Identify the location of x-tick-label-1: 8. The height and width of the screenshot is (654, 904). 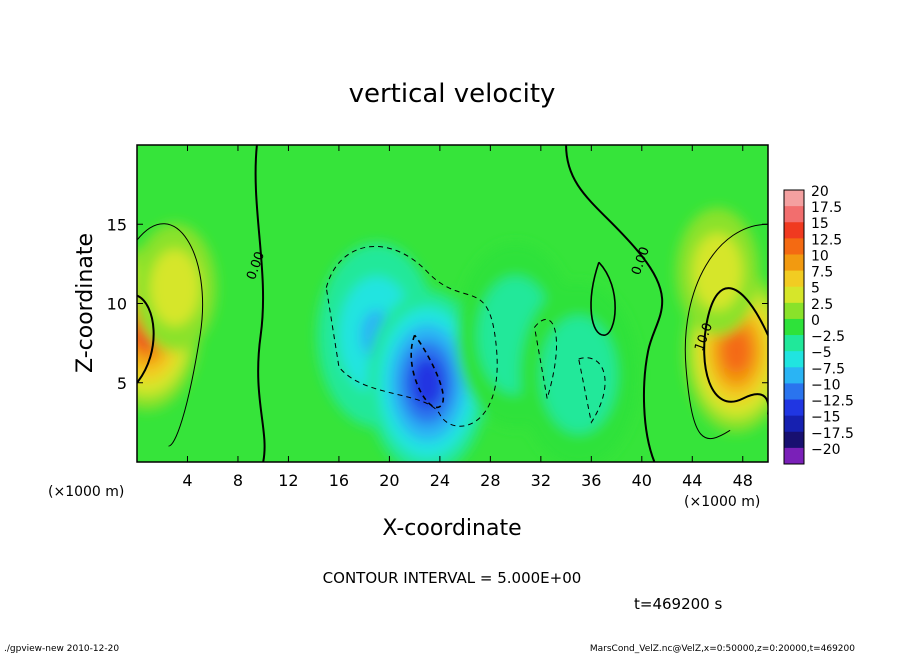
(238, 480).